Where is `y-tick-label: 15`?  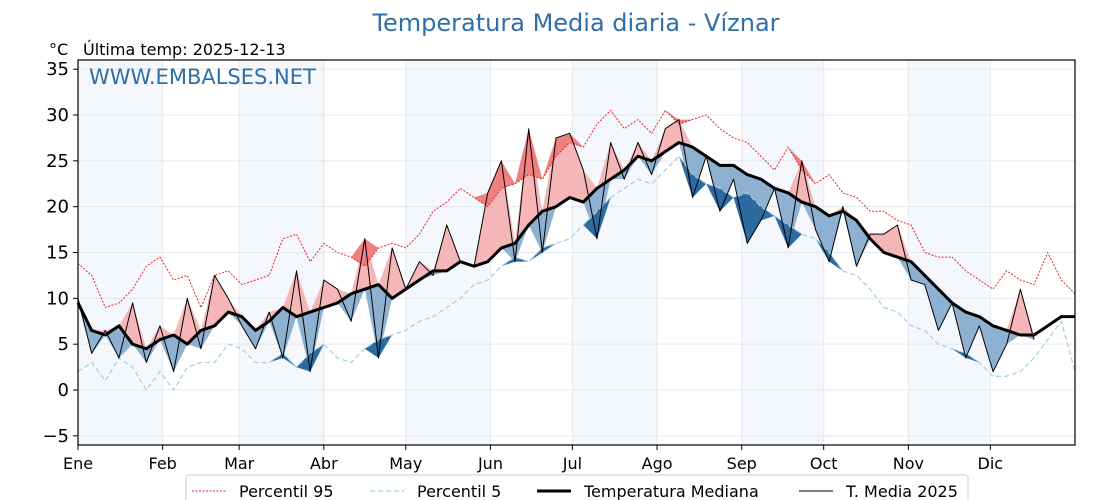
y-tick-label: 15 is located at coordinates (57, 253).